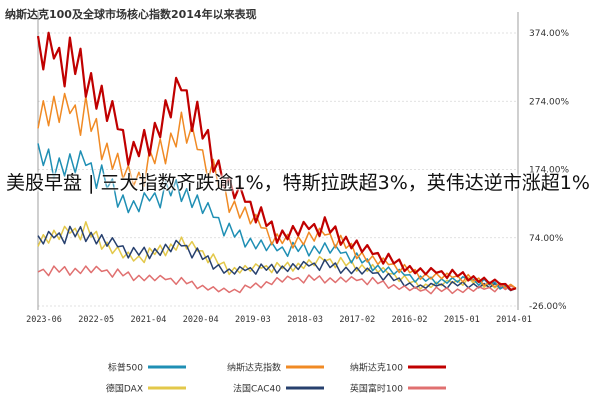 The height and width of the screenshot is (400, 593). I want to click on legend: 纳斯达克100 纳斯达克指数 标普500 英国富时100 法国CAC40 德国DAX, so click(276, 378).